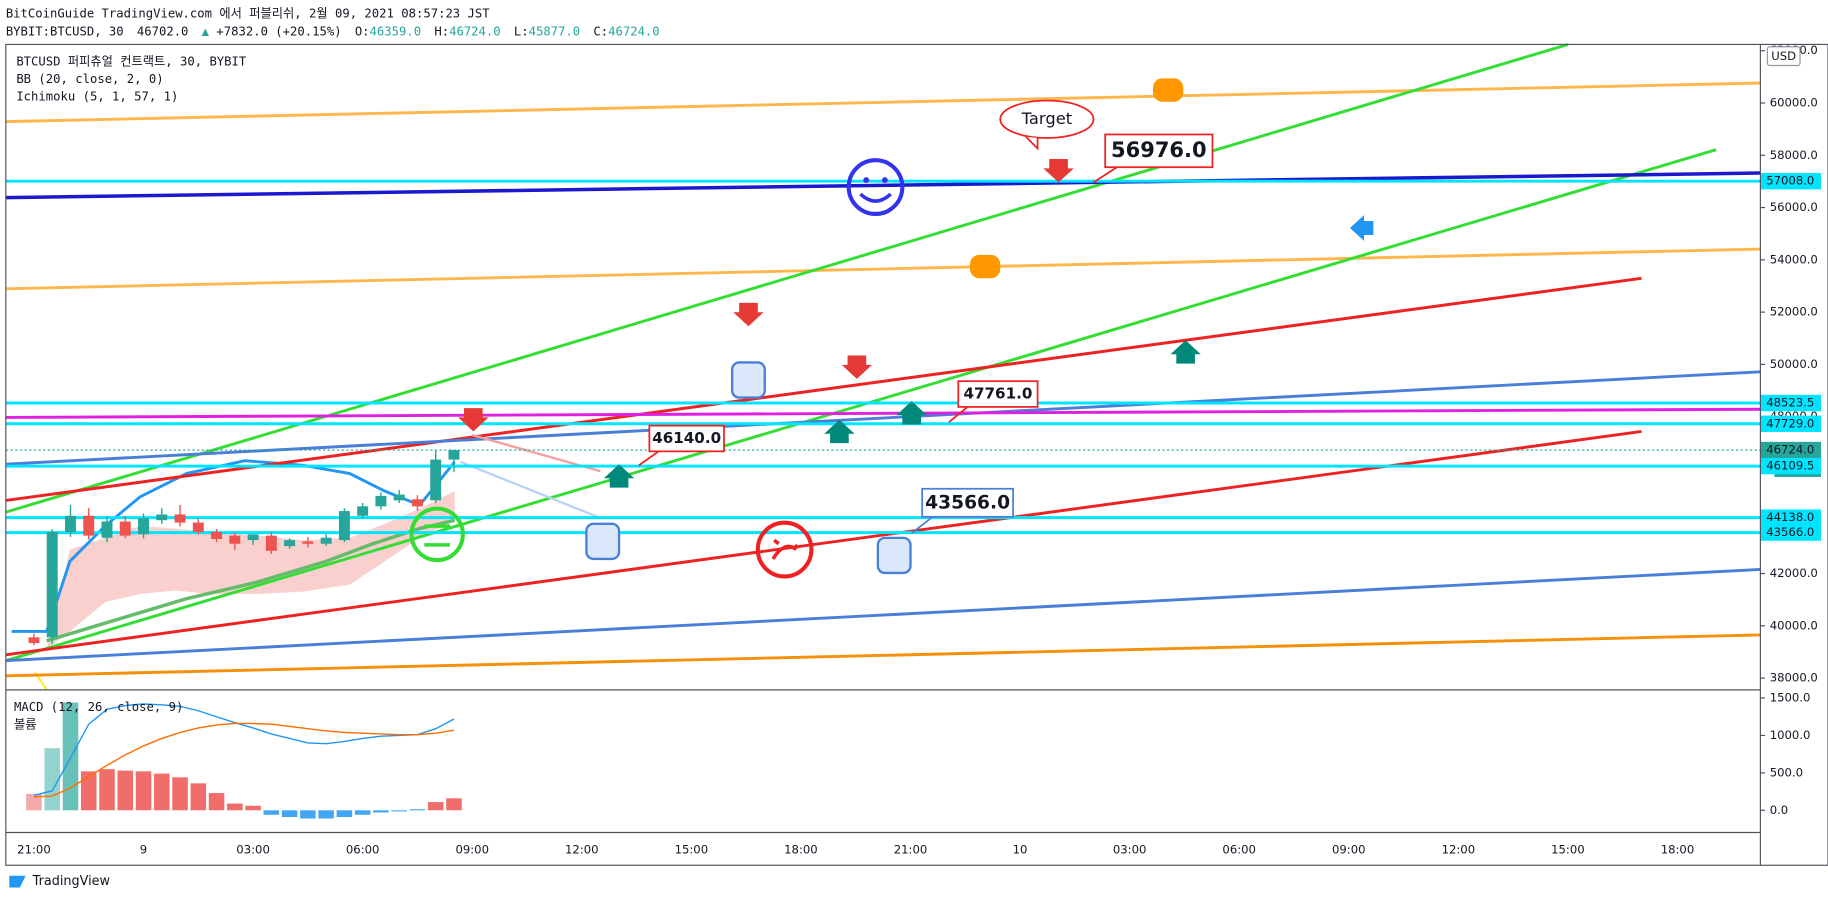 Image resolution: width=1828 pixels, height=898 pixels. I want to click on x-tick-label: 21:00, so click(34, 850).